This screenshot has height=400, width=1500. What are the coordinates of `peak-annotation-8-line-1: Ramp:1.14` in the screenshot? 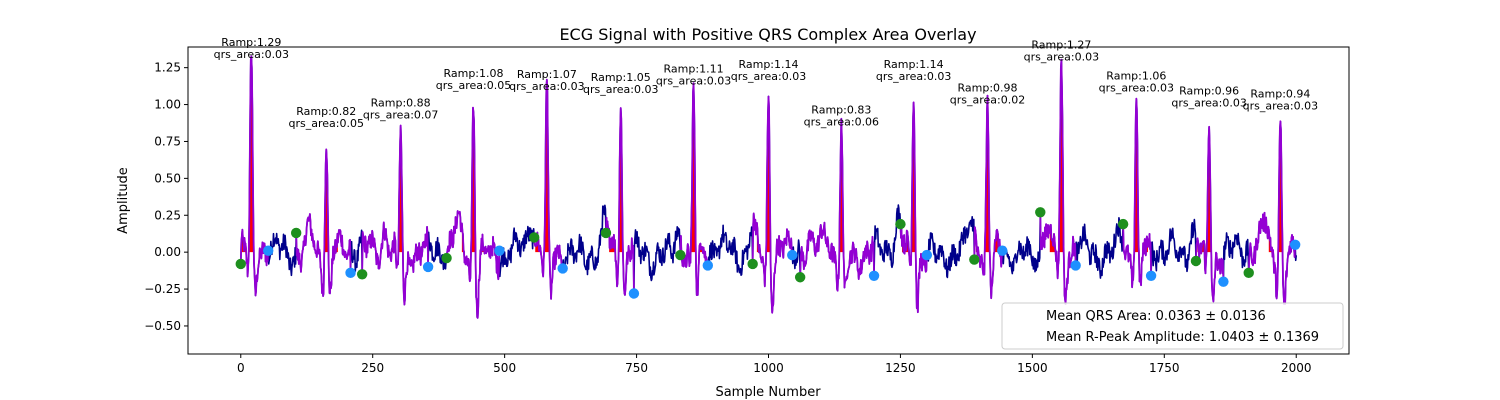 It's located at (768, 64).